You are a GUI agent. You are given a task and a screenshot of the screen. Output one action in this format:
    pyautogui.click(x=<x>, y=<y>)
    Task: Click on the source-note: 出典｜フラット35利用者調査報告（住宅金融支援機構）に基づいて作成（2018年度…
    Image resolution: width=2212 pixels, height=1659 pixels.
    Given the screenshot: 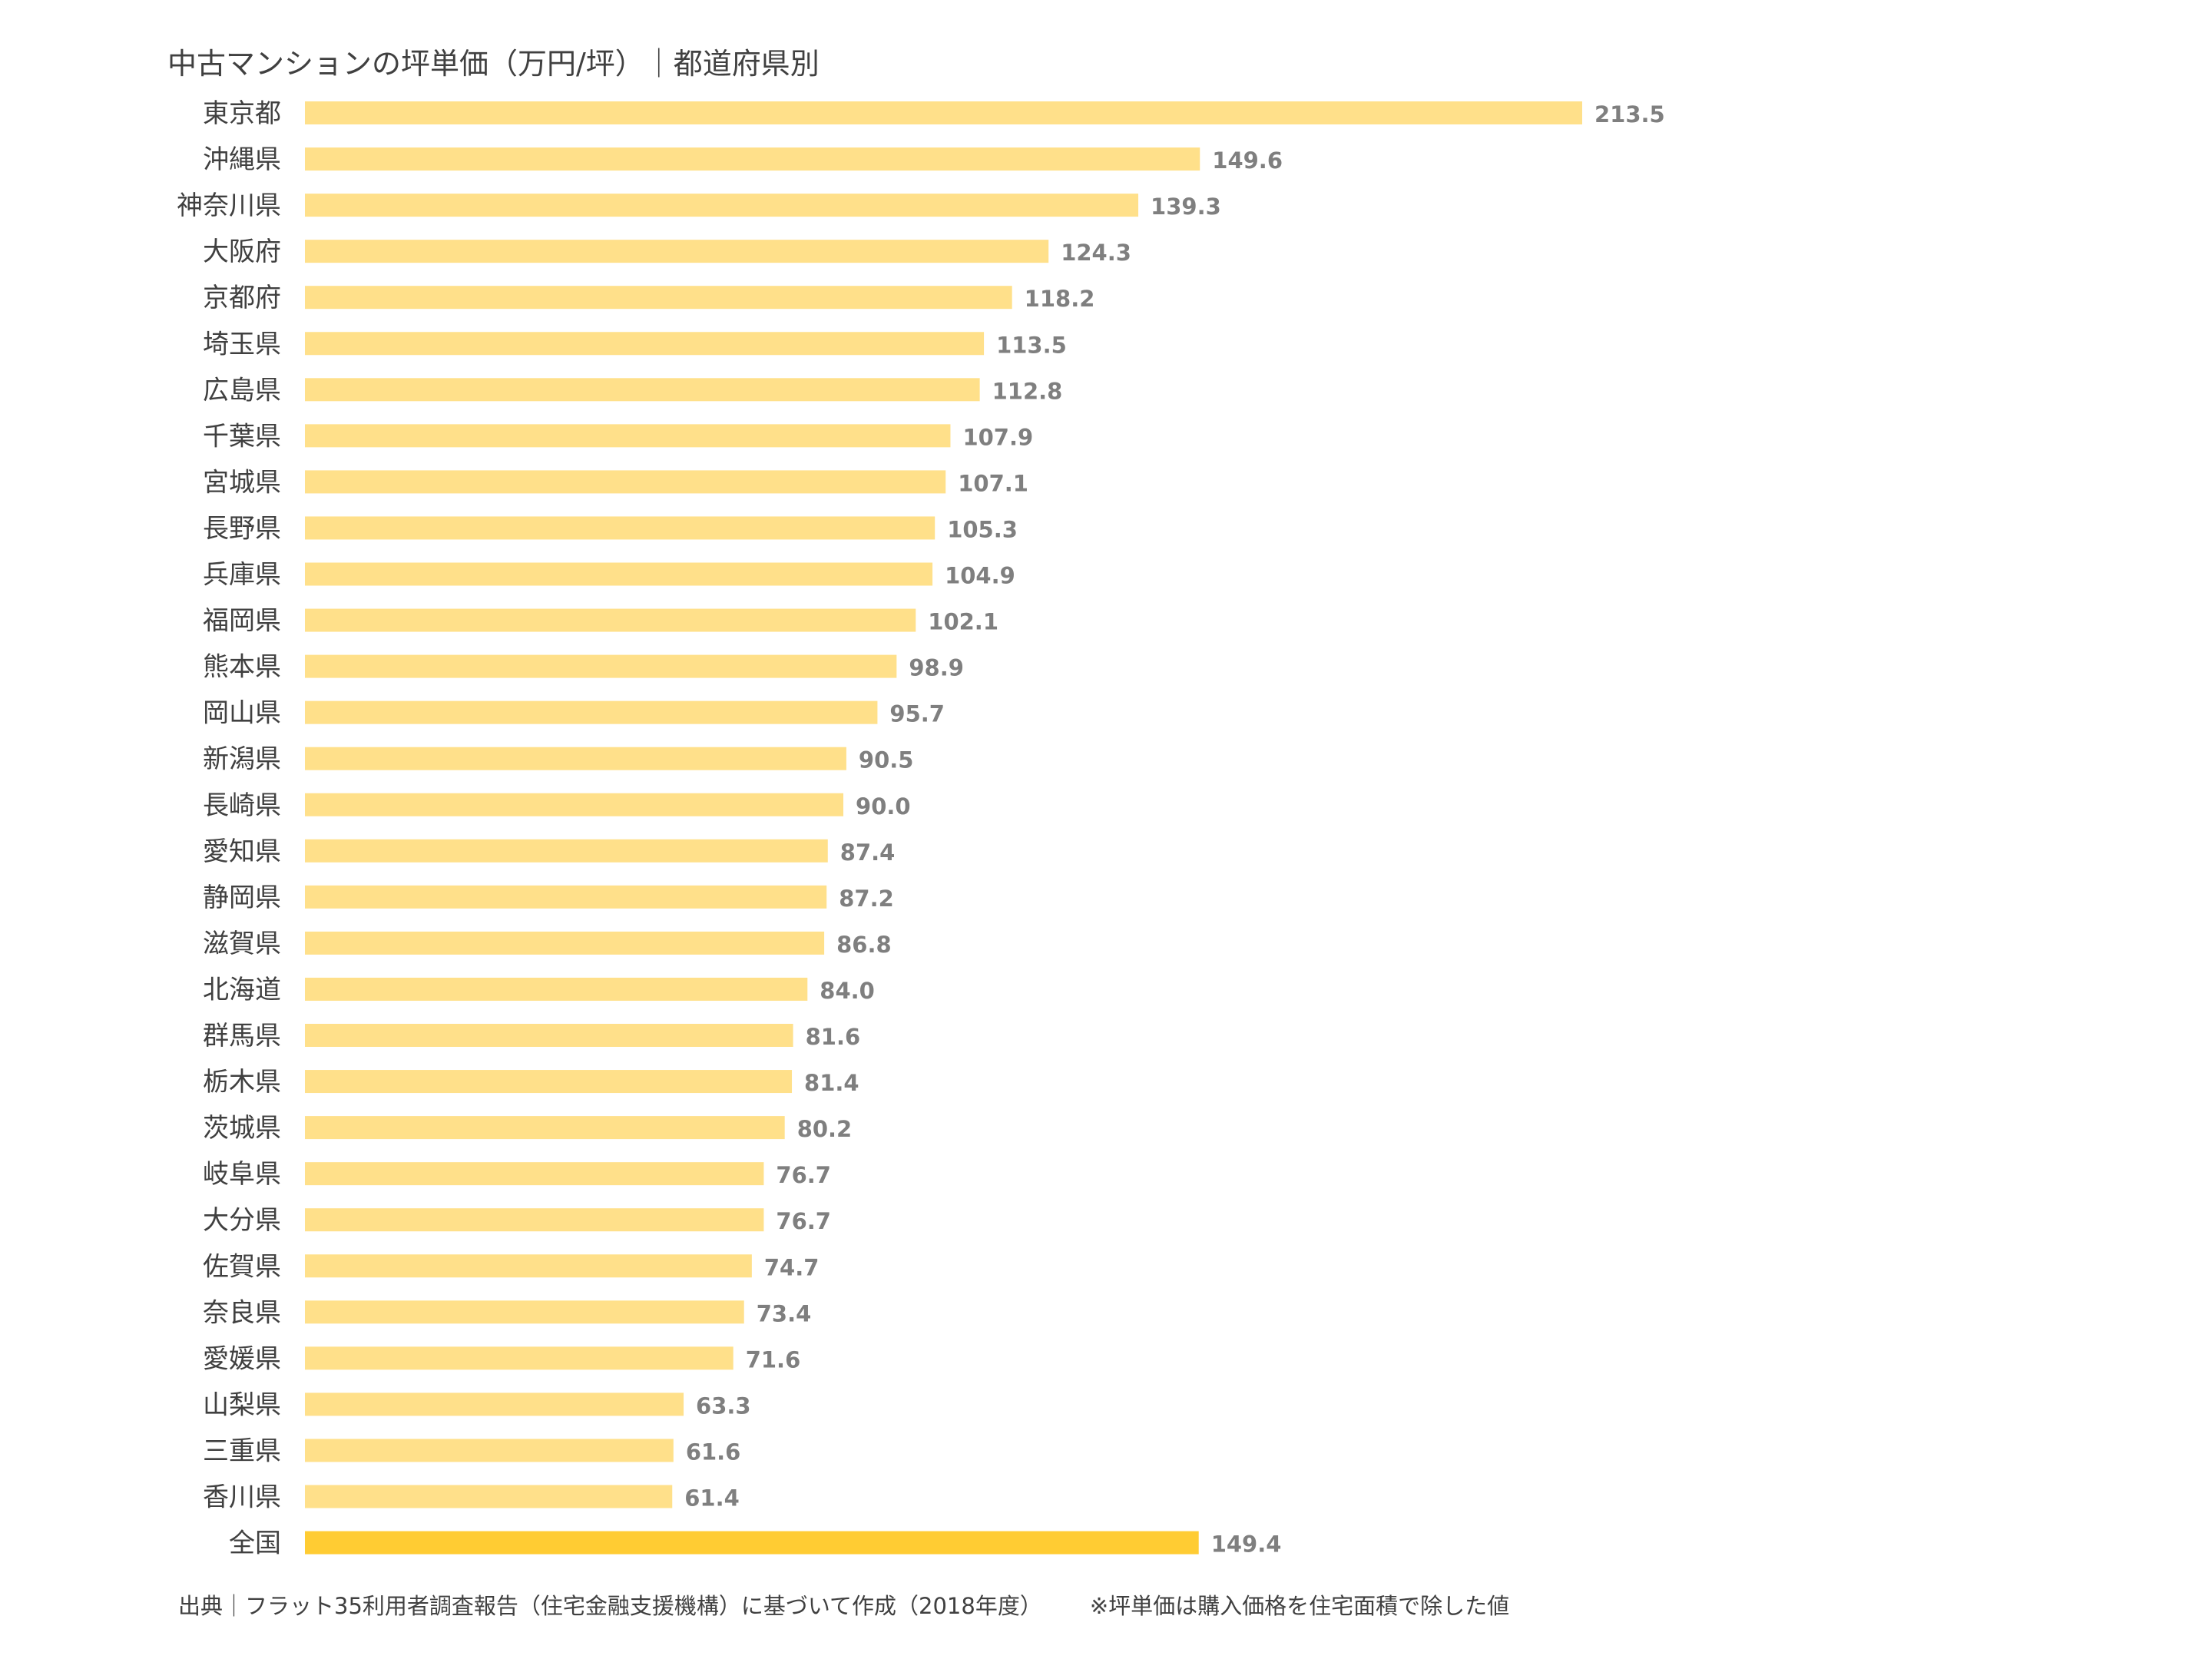 What is the action you would take?
    pyautogui.click(x=610, y=1606)
    